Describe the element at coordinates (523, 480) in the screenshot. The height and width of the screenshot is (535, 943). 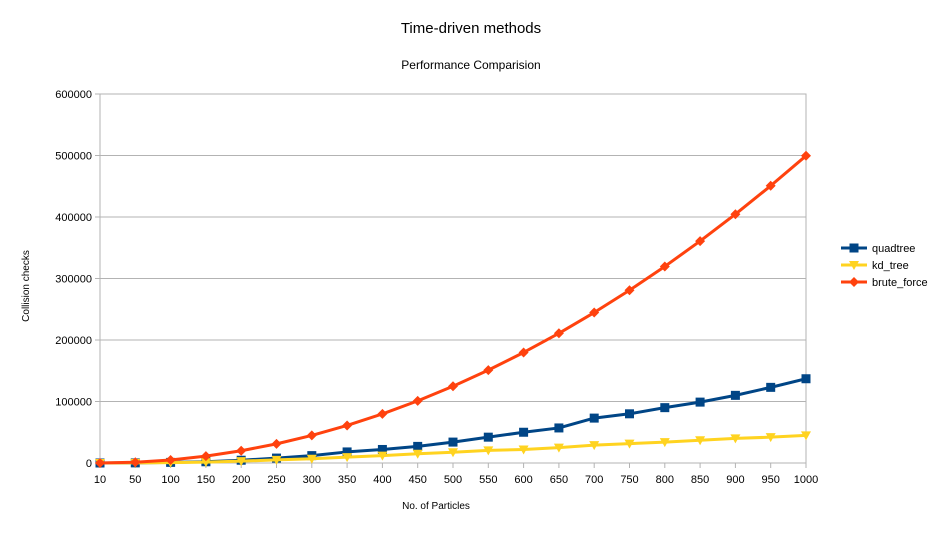
I see `x-tick-label: 600` at that location.